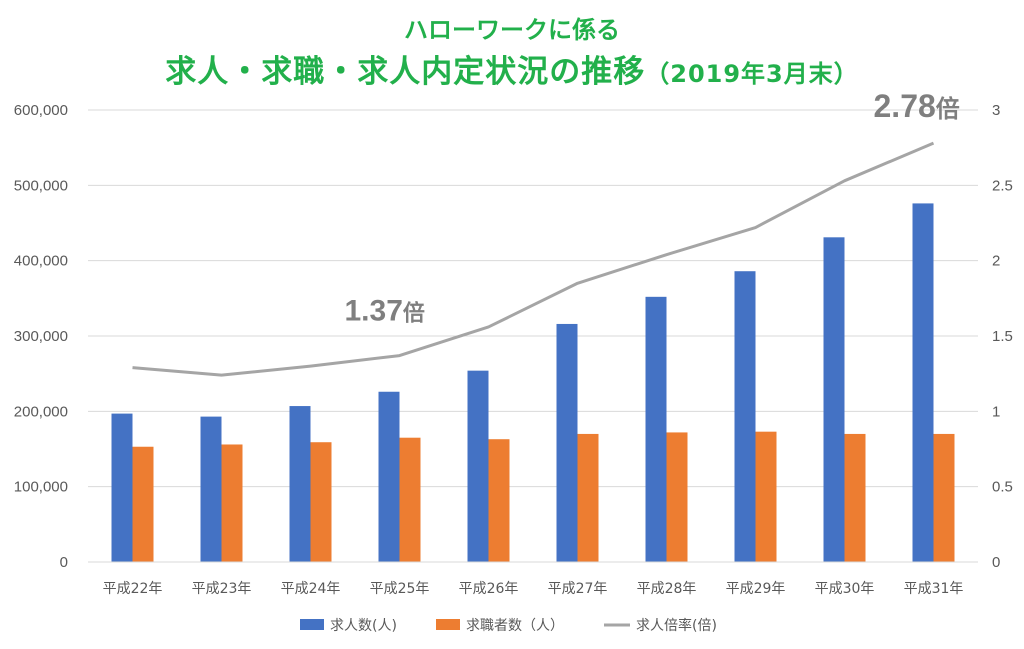  I want to click on y-right-tick-label: 2, so click(996, 261).